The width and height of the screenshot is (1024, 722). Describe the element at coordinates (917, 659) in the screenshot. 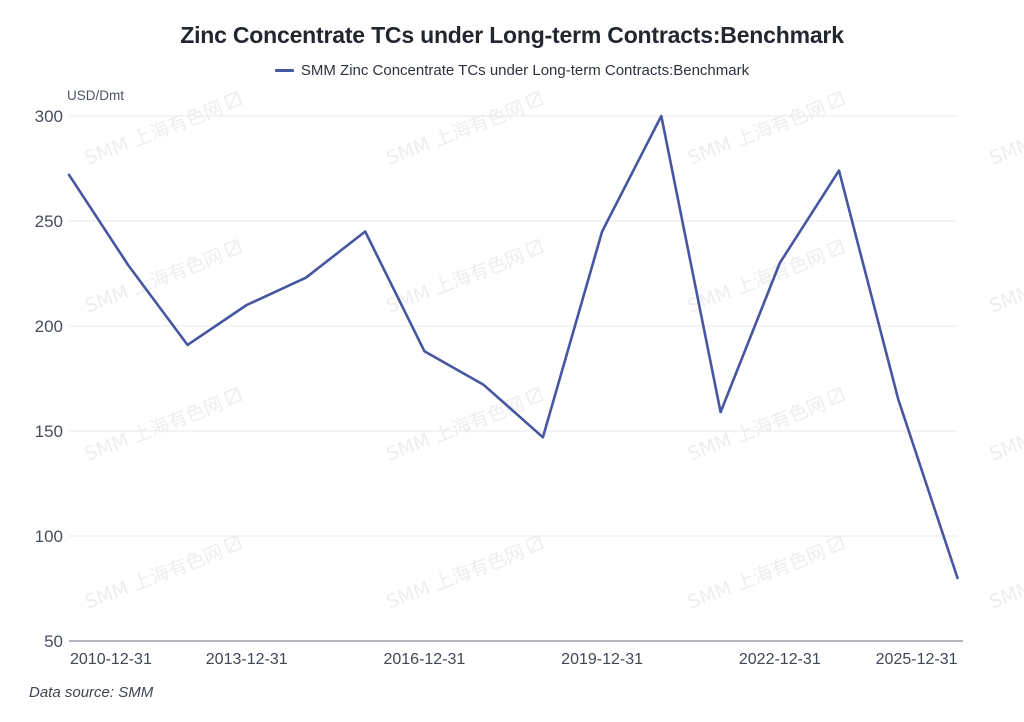

I see `x-axis-tick-label: 2025-12-31` at that location.